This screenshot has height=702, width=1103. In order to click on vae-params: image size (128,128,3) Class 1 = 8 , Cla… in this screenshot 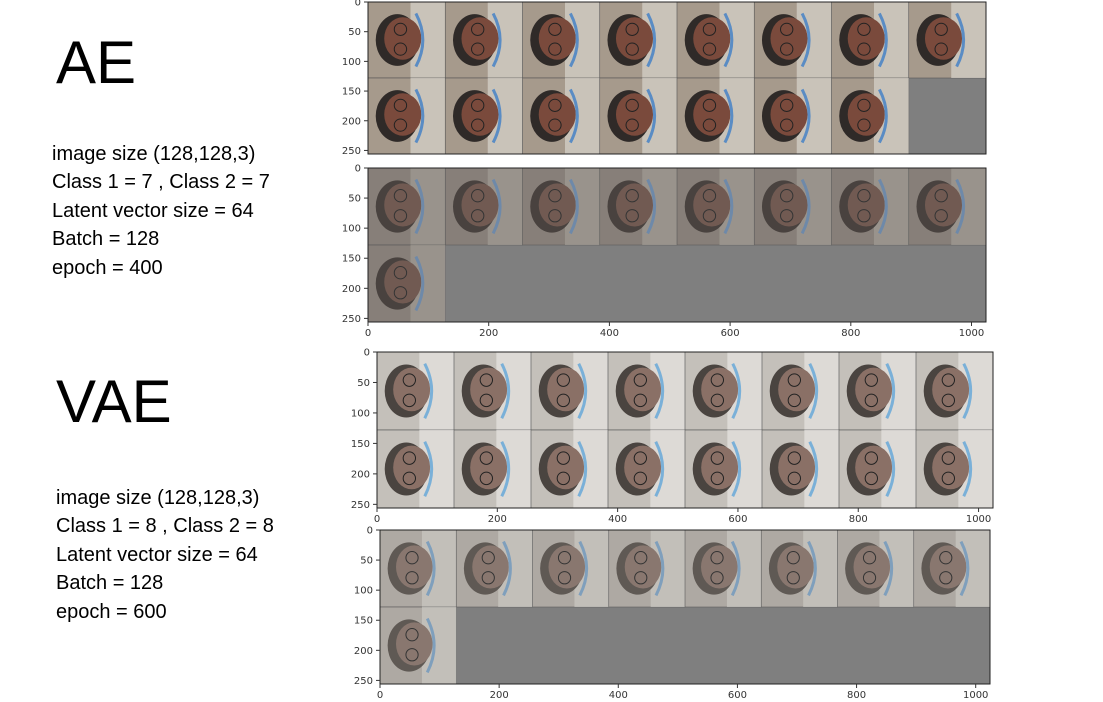, I will do `click(165, 555)`.